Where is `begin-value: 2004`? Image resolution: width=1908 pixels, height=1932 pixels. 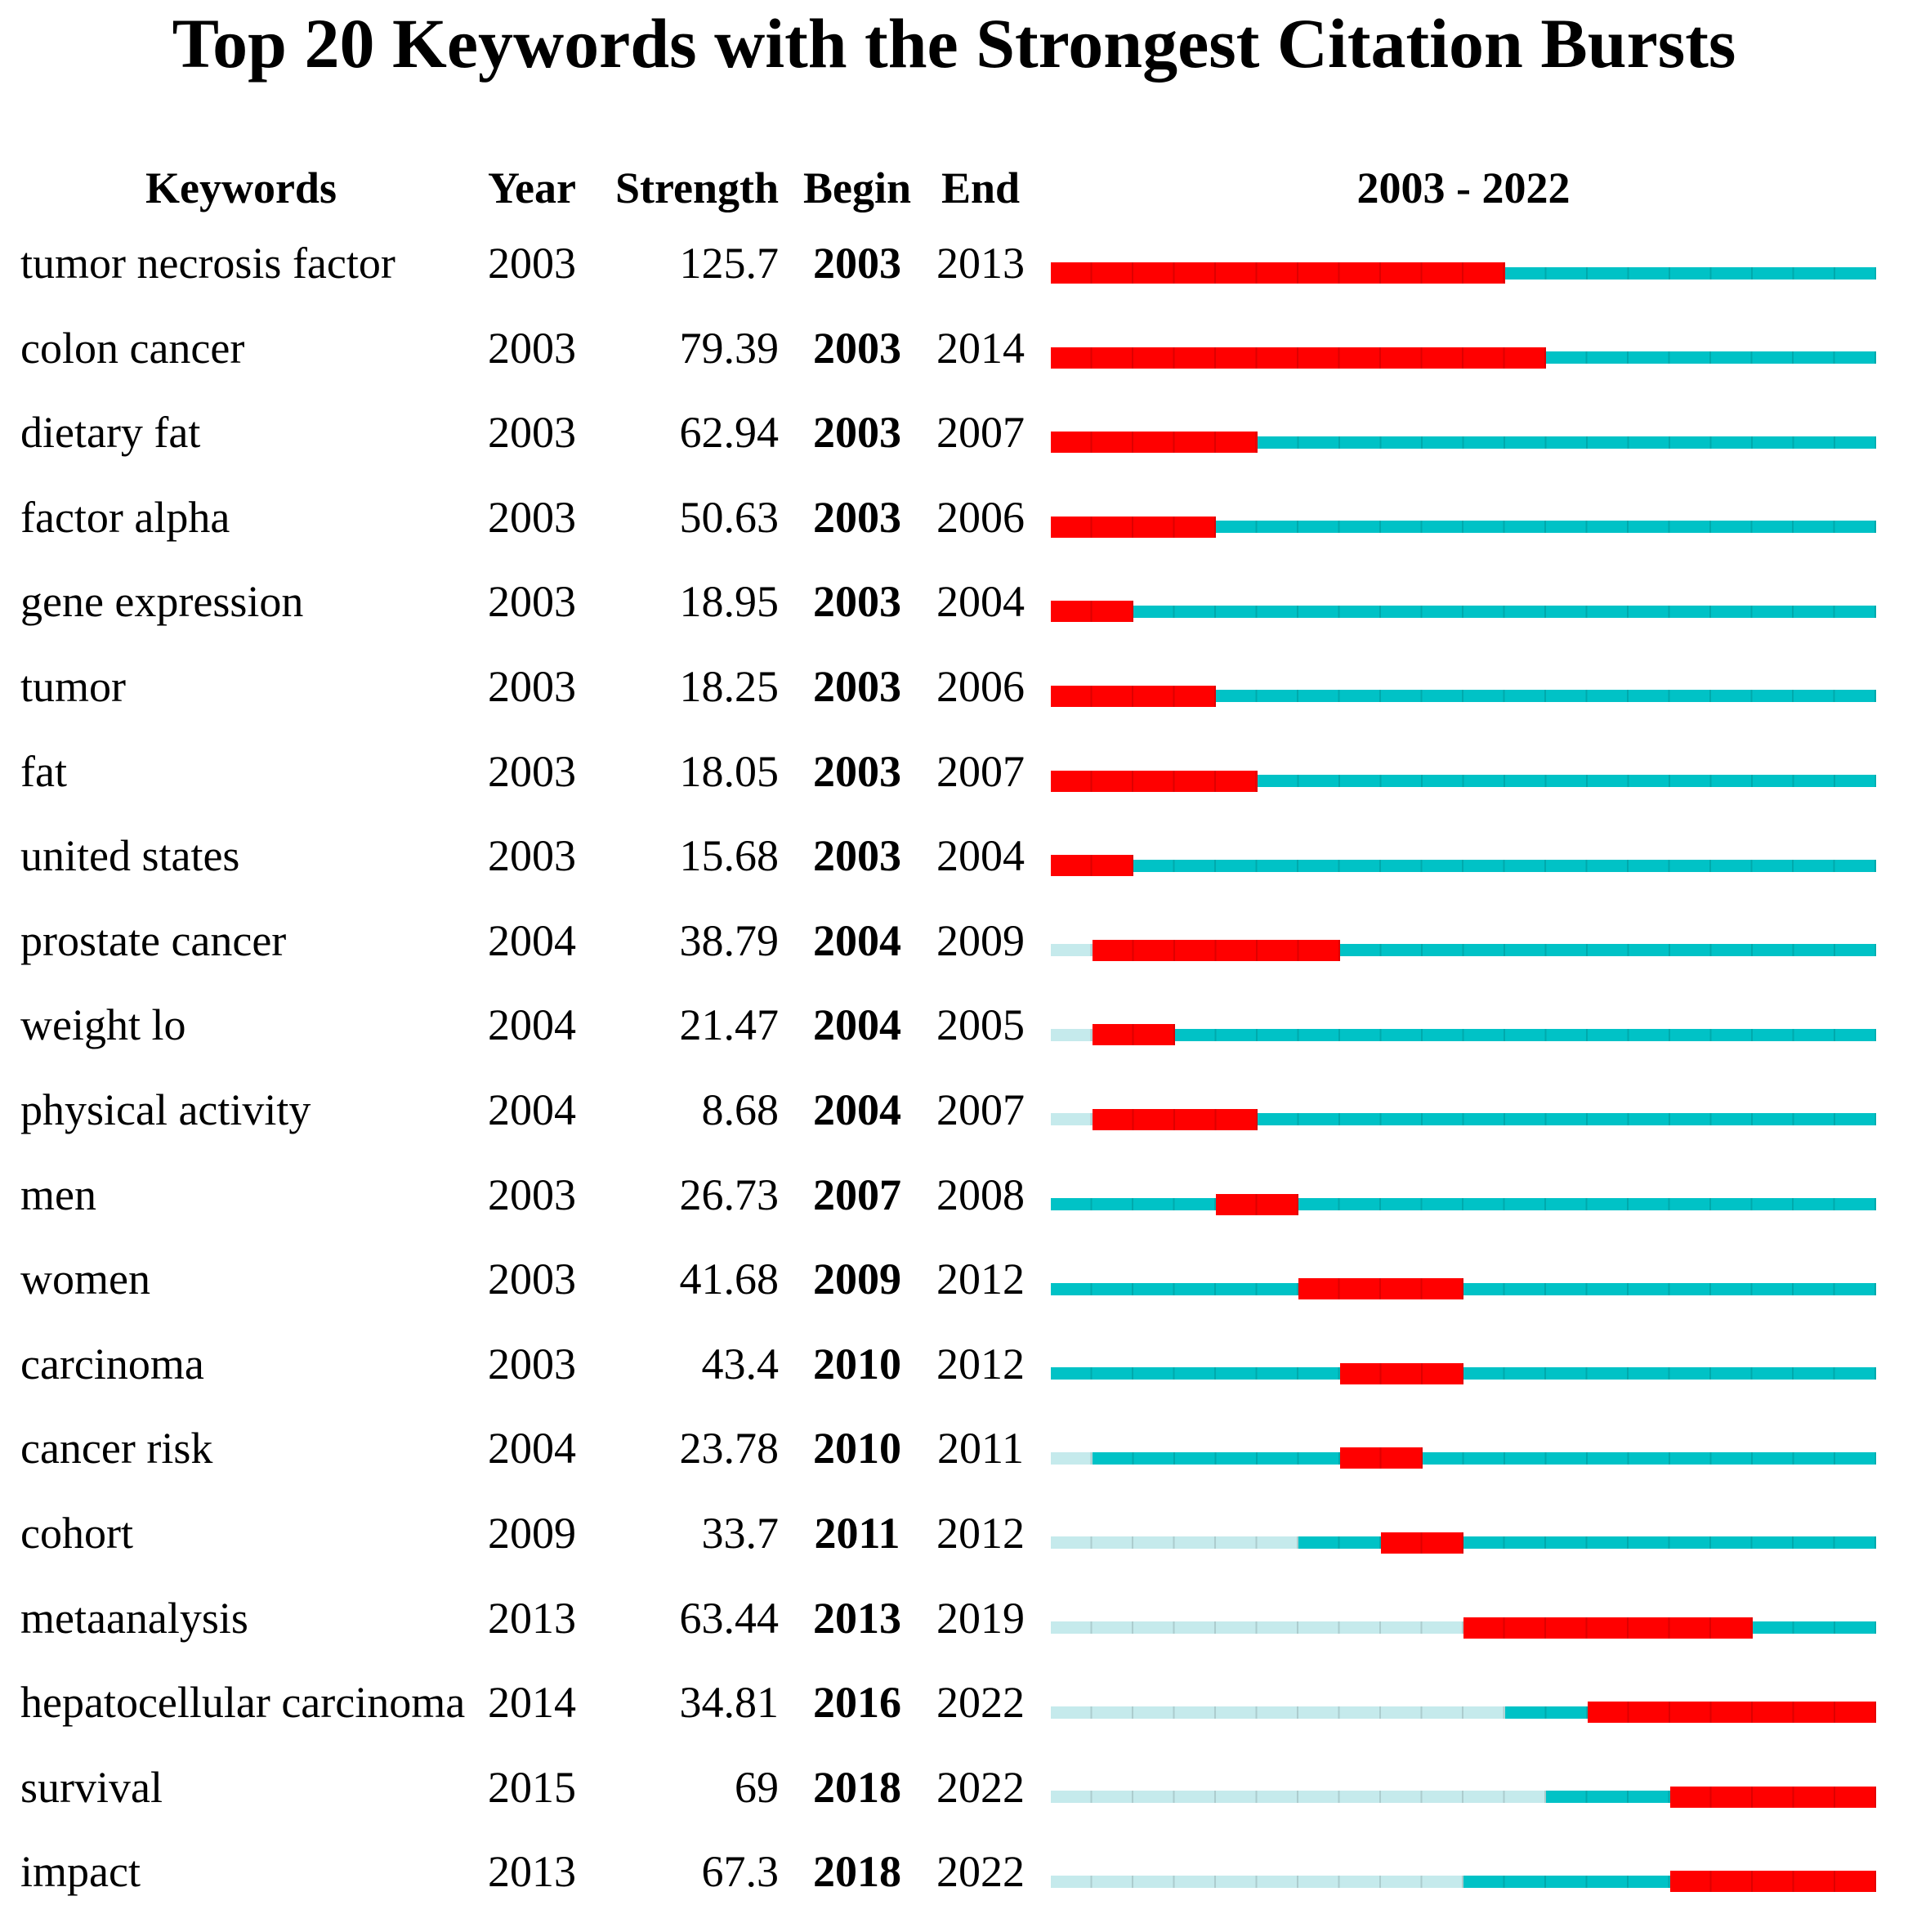 begin-value: 2004 is located at coordinates (857, 1025).